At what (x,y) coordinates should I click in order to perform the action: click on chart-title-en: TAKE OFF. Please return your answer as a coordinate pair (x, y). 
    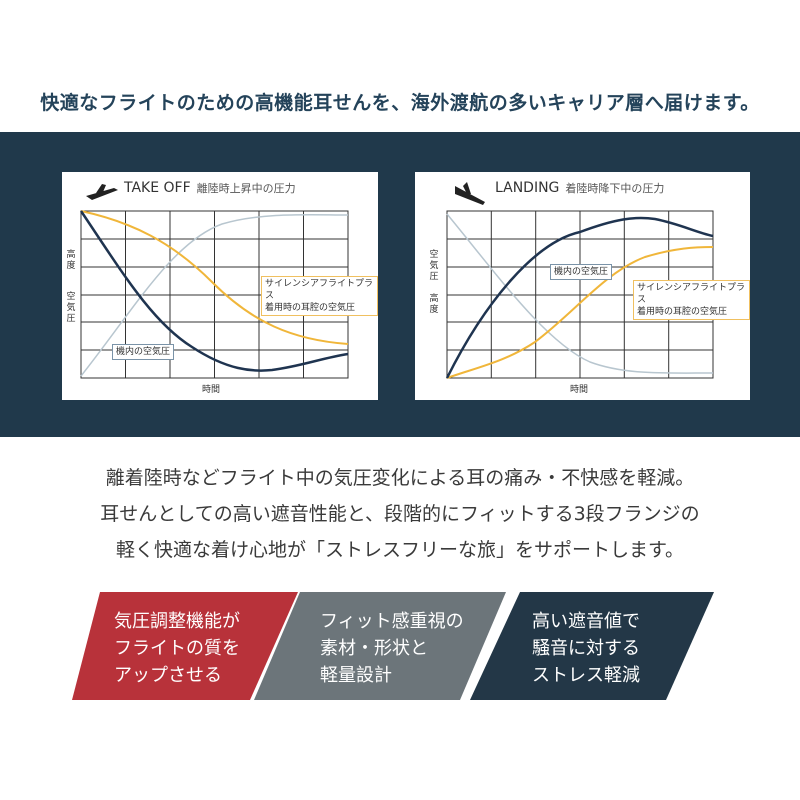
    Looking at the image, I should click on (157, 188).